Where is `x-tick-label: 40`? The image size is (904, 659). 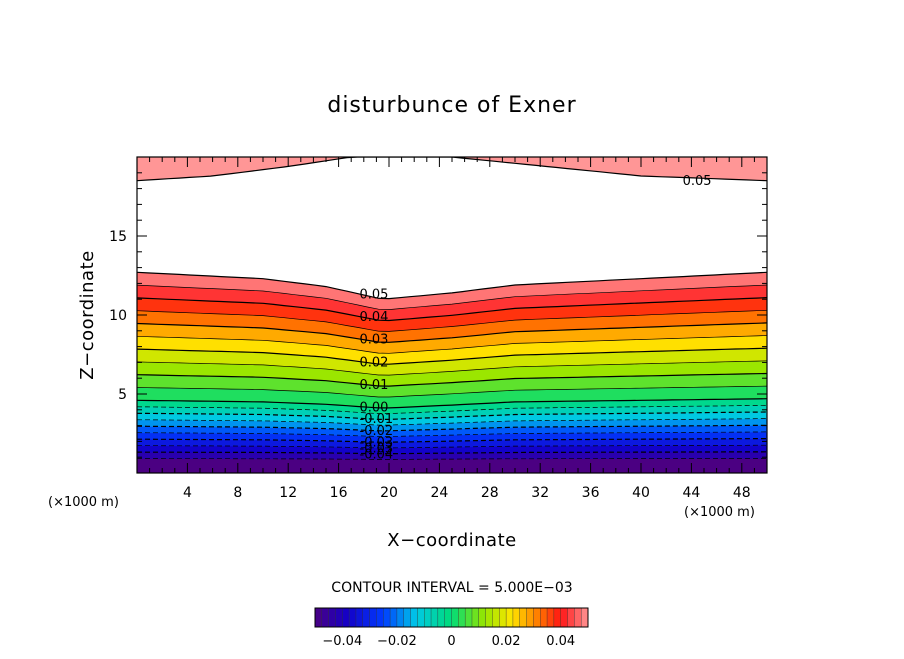
x-tick-label: 40 is located at coordinates (641, 493).